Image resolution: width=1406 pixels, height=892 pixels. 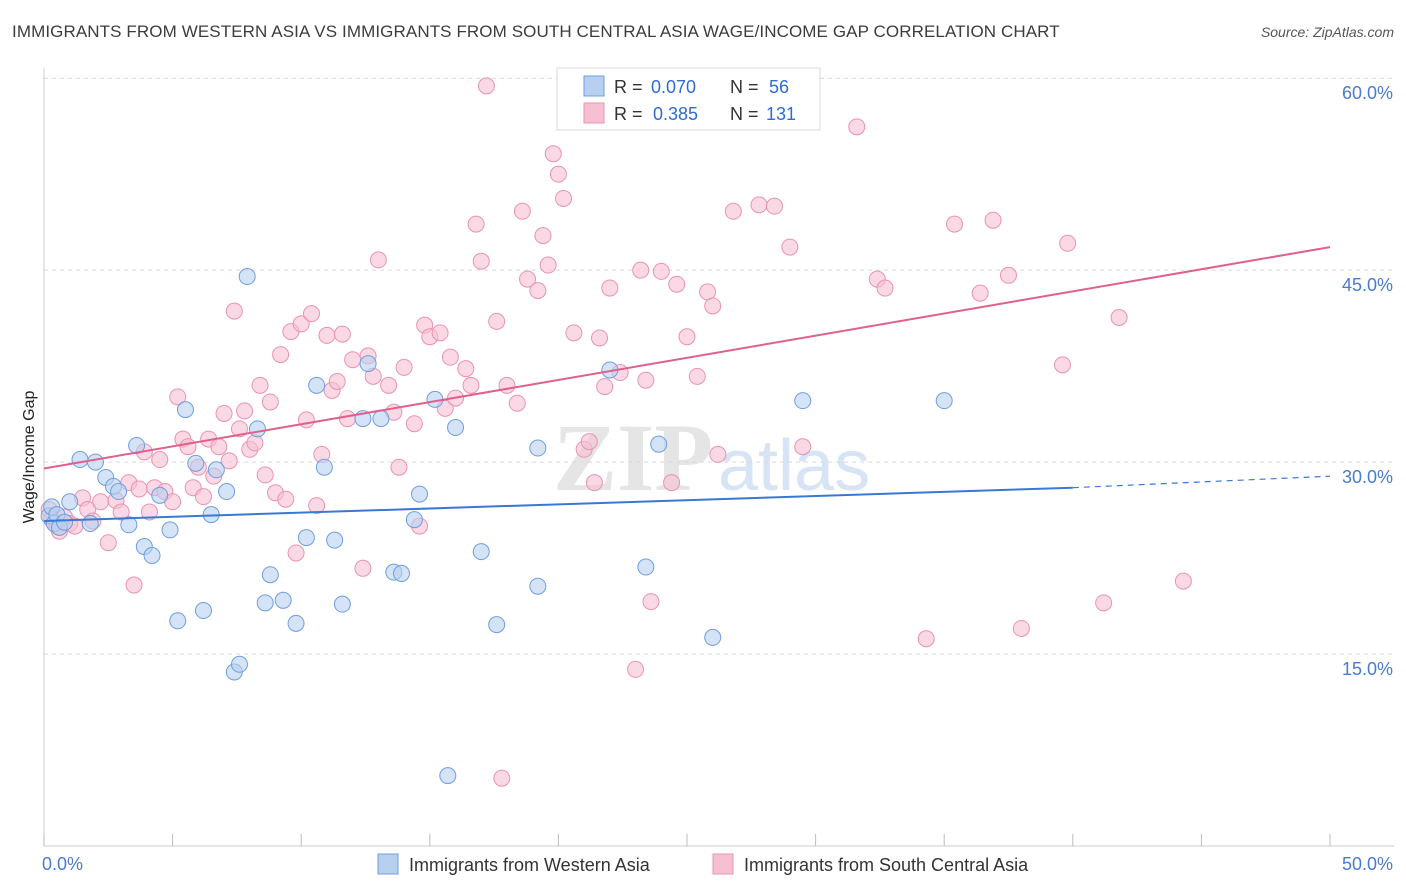 I want to click on bottom-legend-swatch-blue, so click(x=388, y=864).